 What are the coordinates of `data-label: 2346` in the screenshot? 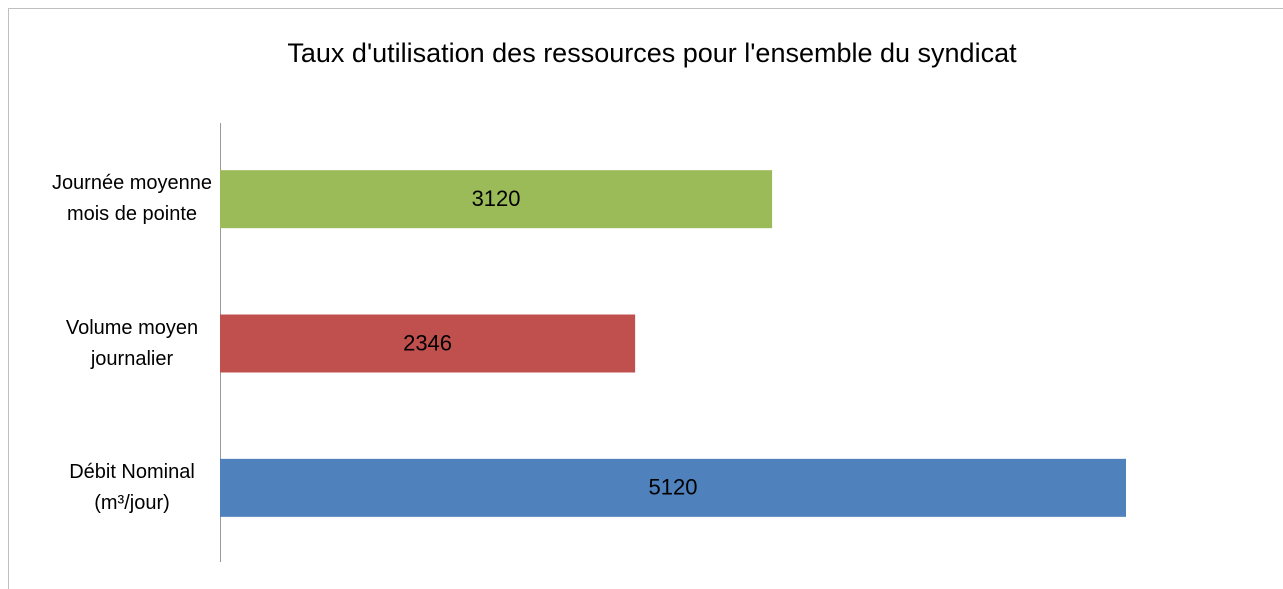 It's located at (427, 342).